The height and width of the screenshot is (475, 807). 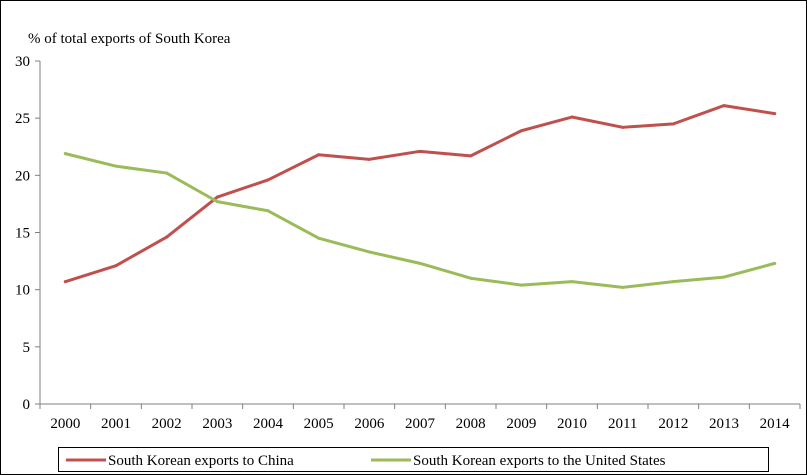 I want to click on legend-label: South Korean exports to China, so click(x=201, y=461).